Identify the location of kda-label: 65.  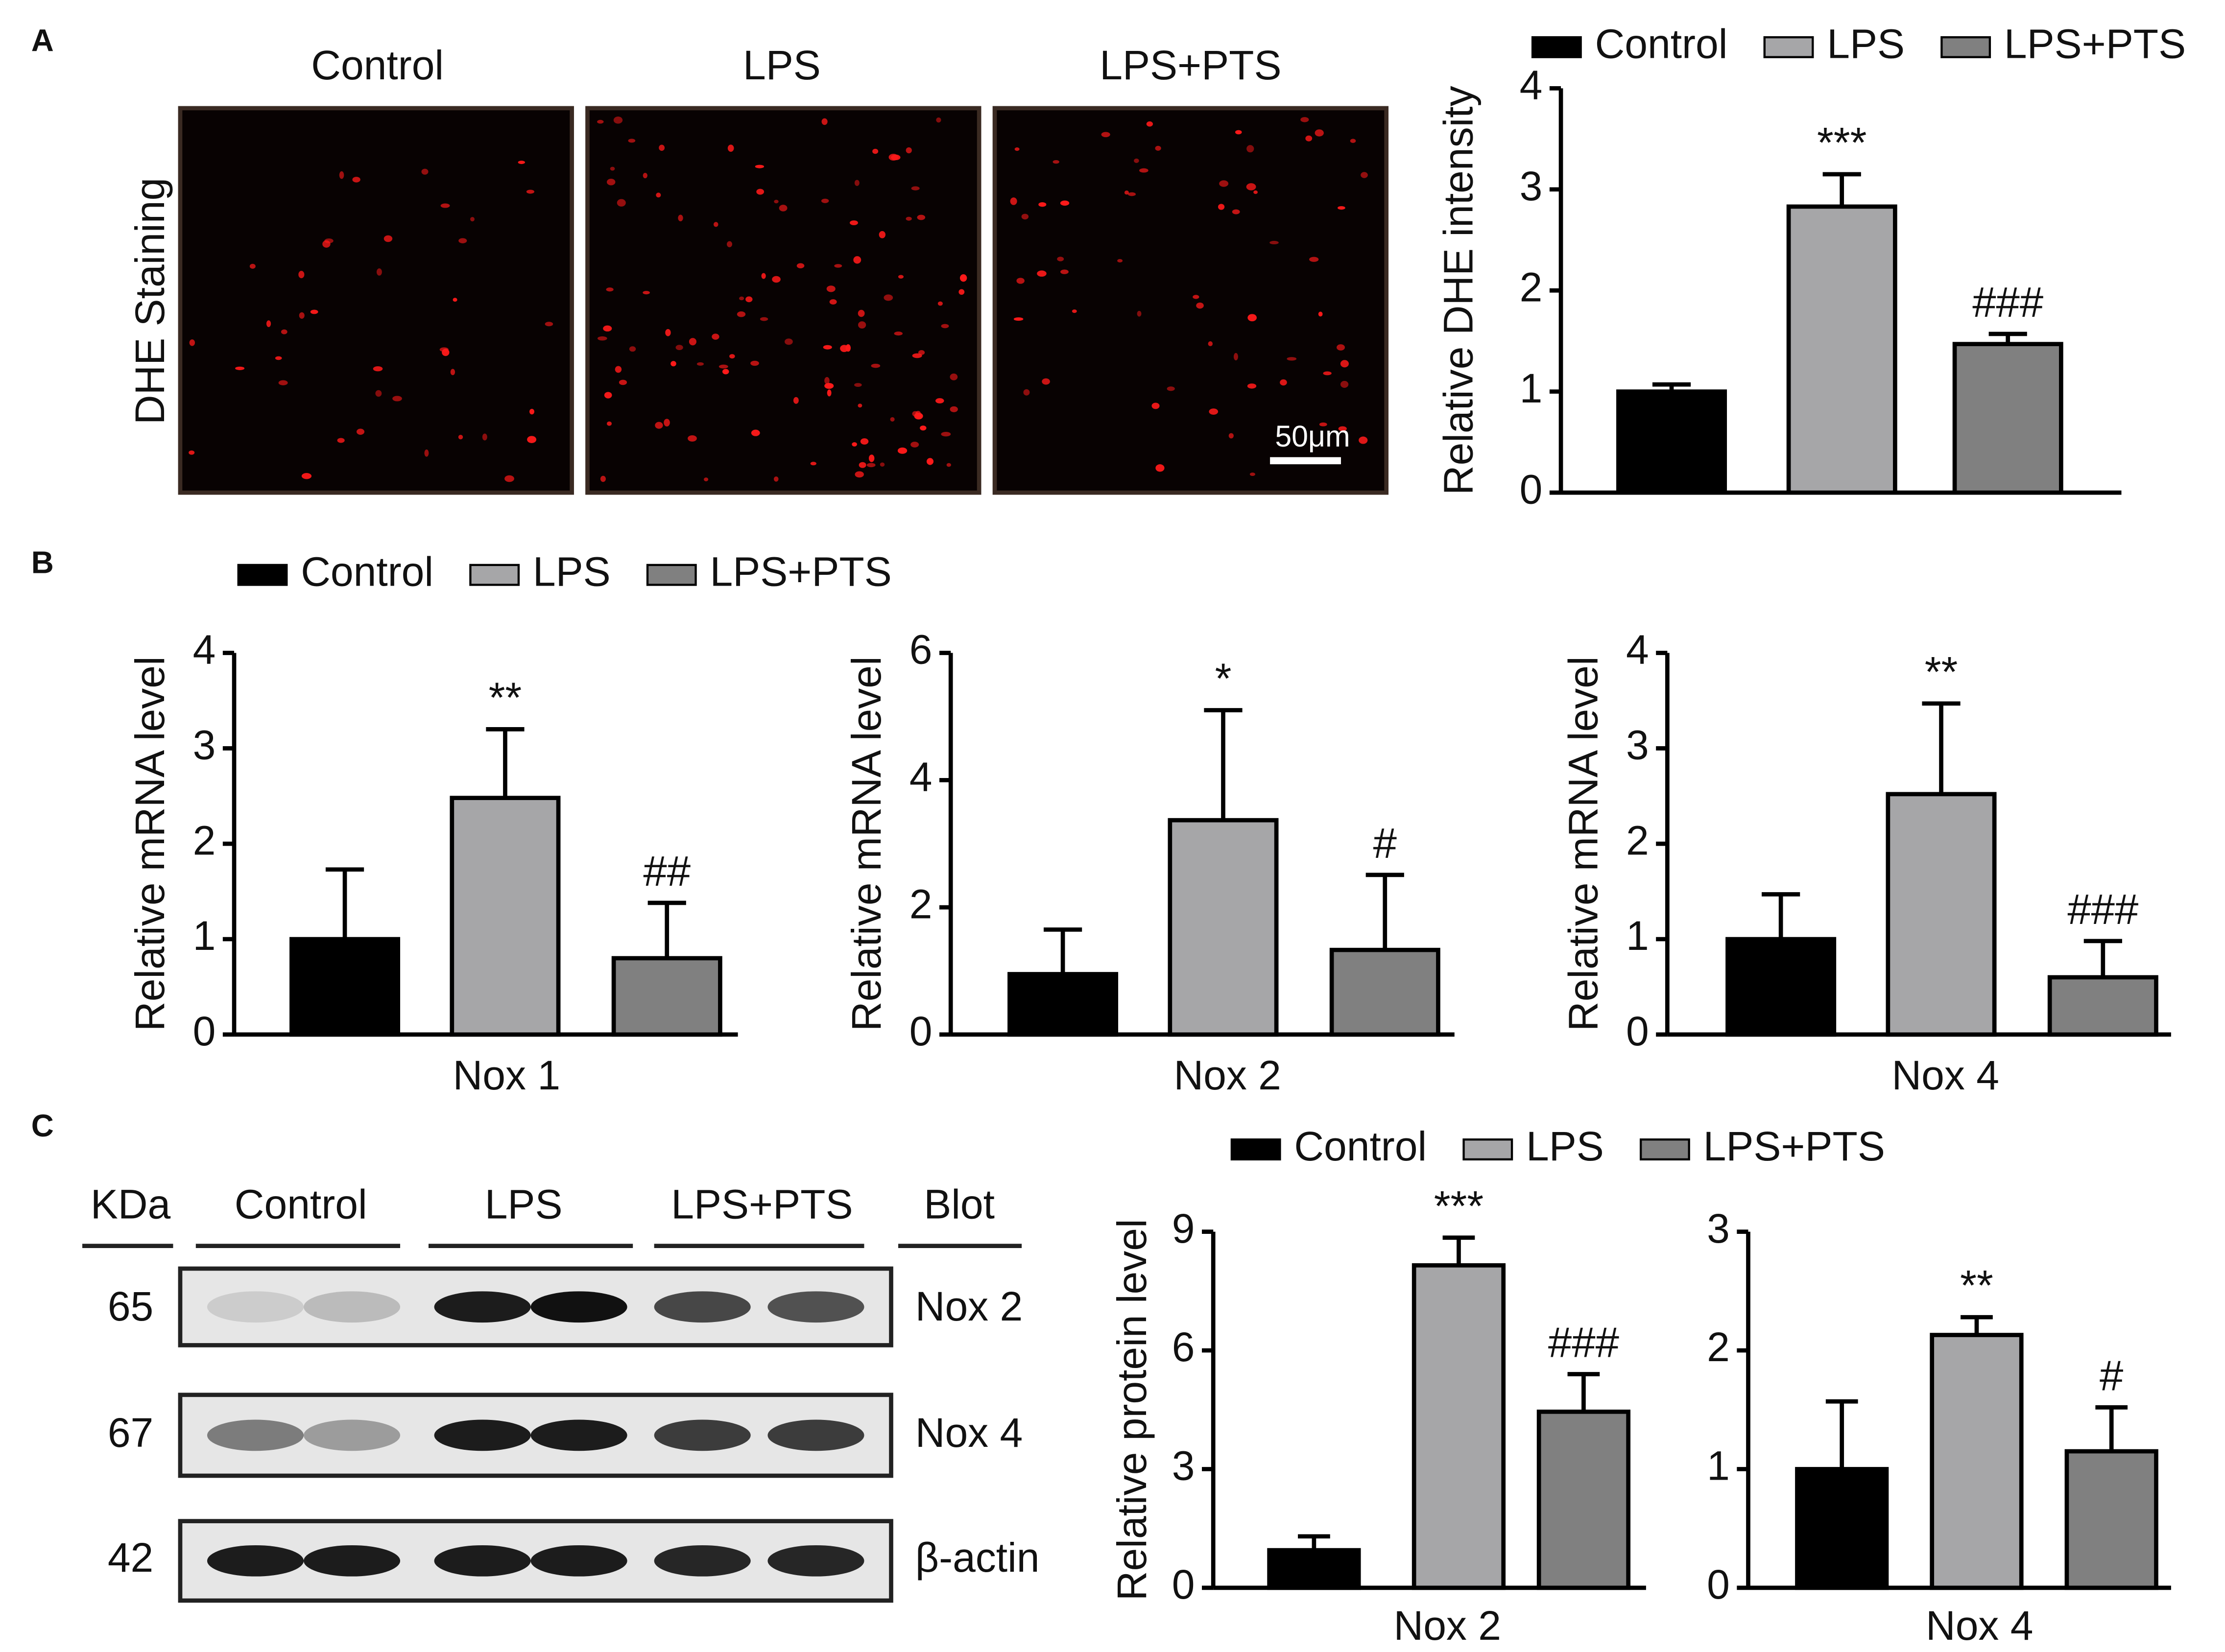
(130, 1306).